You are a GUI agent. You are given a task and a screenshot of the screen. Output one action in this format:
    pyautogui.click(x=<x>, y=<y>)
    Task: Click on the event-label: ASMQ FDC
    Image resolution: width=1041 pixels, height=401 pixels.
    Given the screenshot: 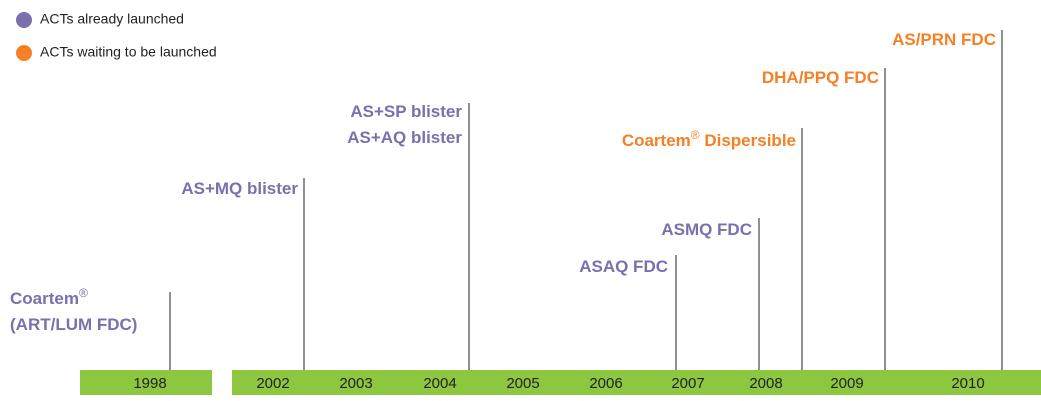 What is the action you would take?
    pyautogui.click(x=706, y=229)
    